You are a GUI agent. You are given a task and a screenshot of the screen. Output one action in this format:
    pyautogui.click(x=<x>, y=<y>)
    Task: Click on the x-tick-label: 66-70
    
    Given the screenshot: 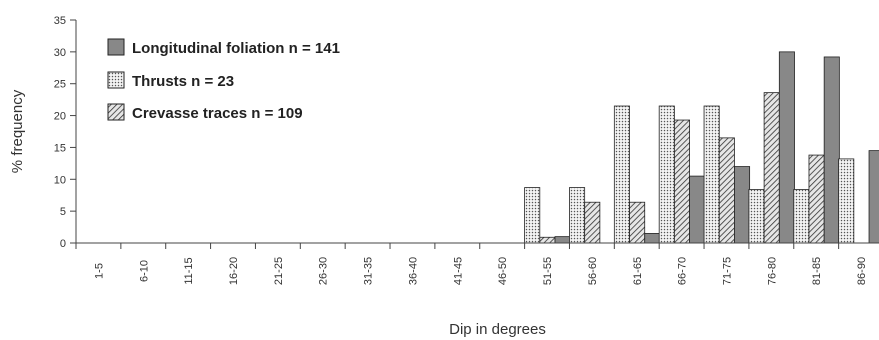 What is the action you would take?
    pyautogui.click(x=683, y=271)
    